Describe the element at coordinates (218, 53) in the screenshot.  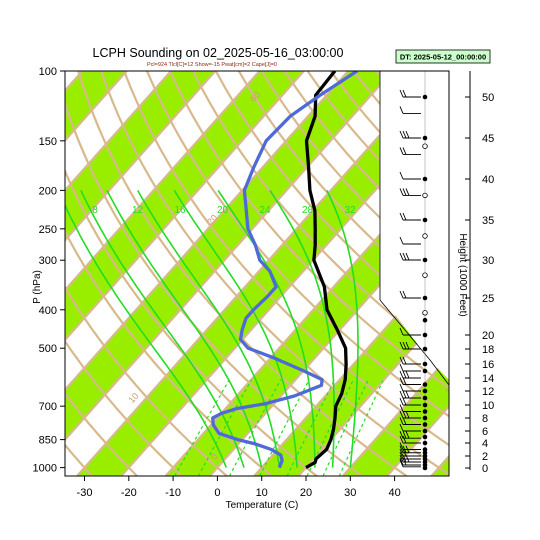
I see `chart-title: LCPH Sounding on 02_2025-05-16_03:00:00` at that location.